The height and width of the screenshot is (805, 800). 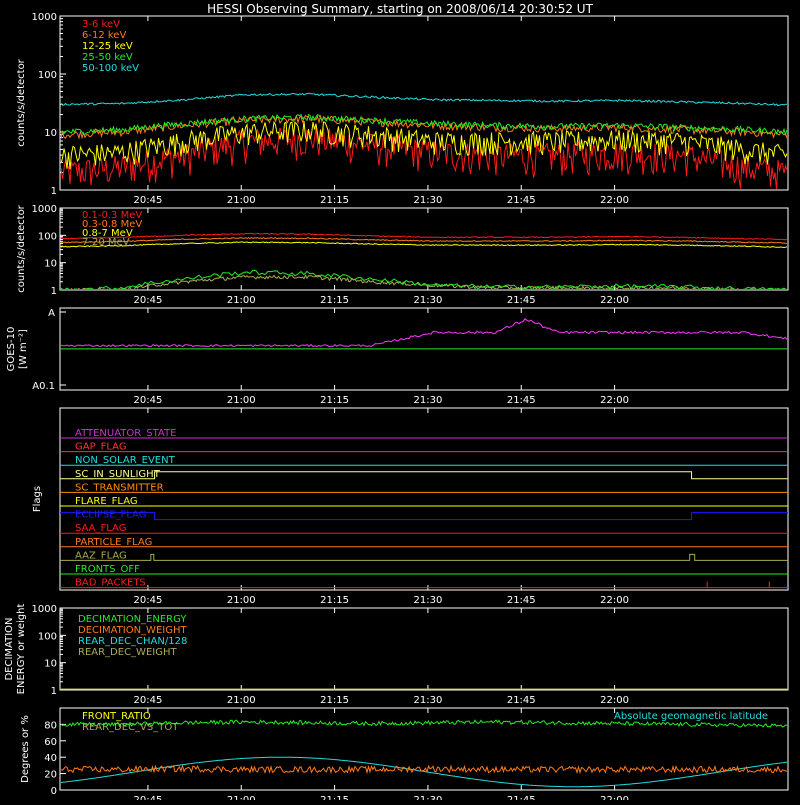 I want to click on flag-label-8: PARTICLE_FLAG, so click(x=113, y=542).